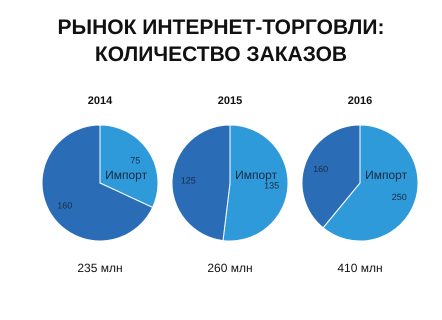  I want to click on text: 235 млн, so click(100, 268).